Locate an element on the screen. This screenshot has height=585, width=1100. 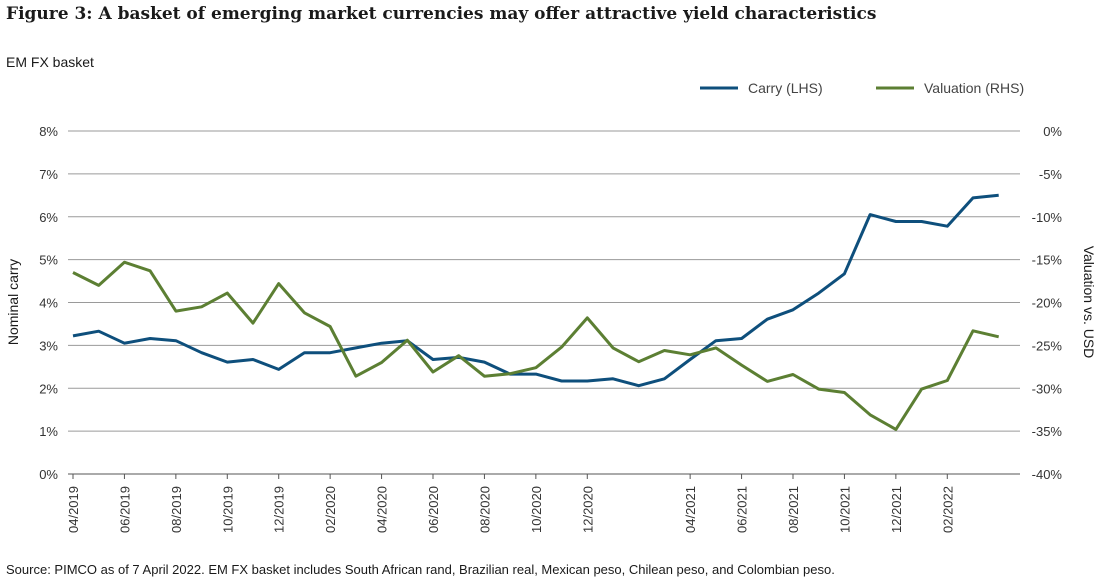
x-tick-label: 12/2021 is located at coordinates (896, 509).